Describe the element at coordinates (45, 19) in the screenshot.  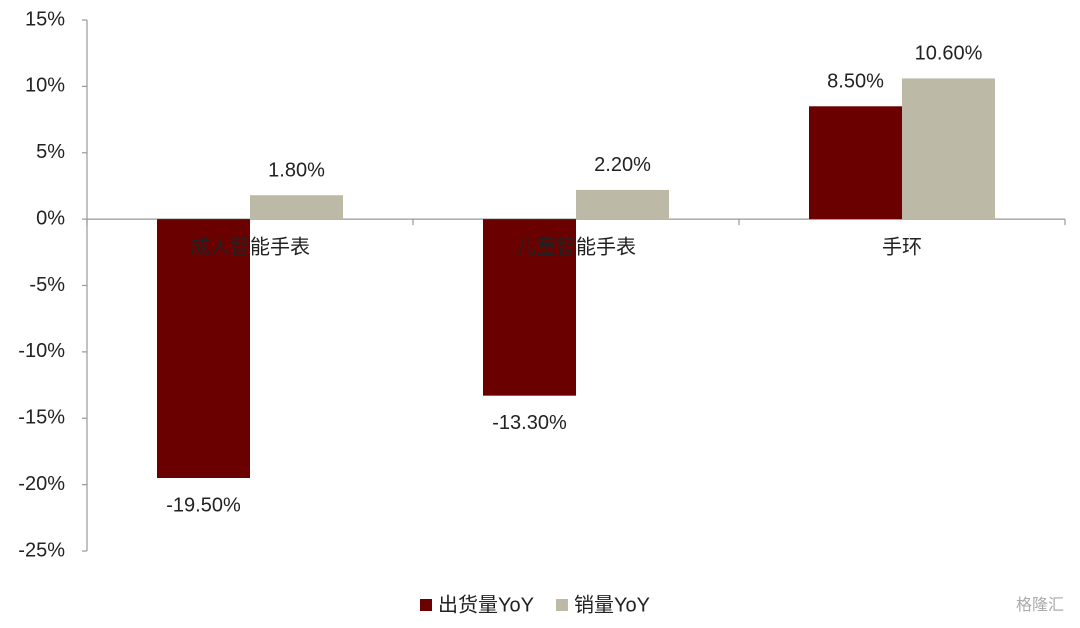
I see `y-tick-label: 15%` at that location.